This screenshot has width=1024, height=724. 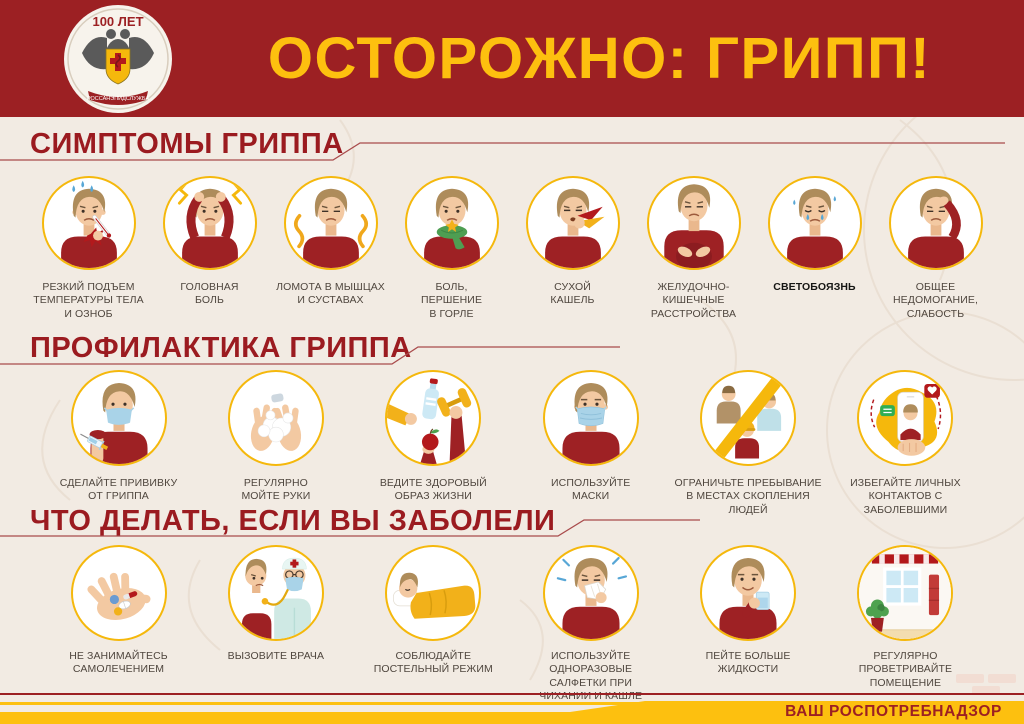 I want to click on section-title-symptoms: СИМПТОМЫ ГРИППА, so click(x=187, y=144).